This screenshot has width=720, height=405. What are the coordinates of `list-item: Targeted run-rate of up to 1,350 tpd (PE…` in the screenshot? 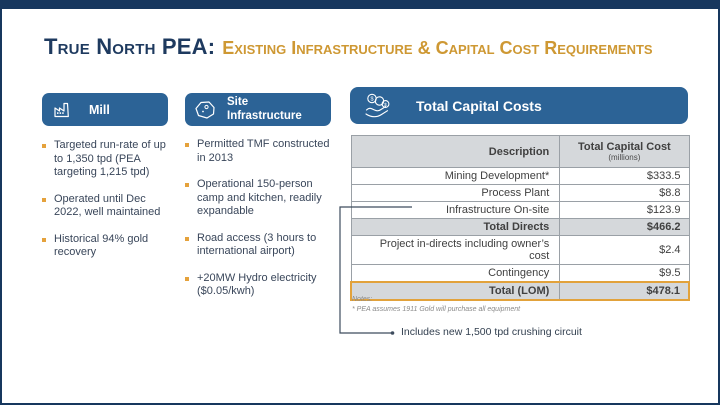 It's located at (105, 159).